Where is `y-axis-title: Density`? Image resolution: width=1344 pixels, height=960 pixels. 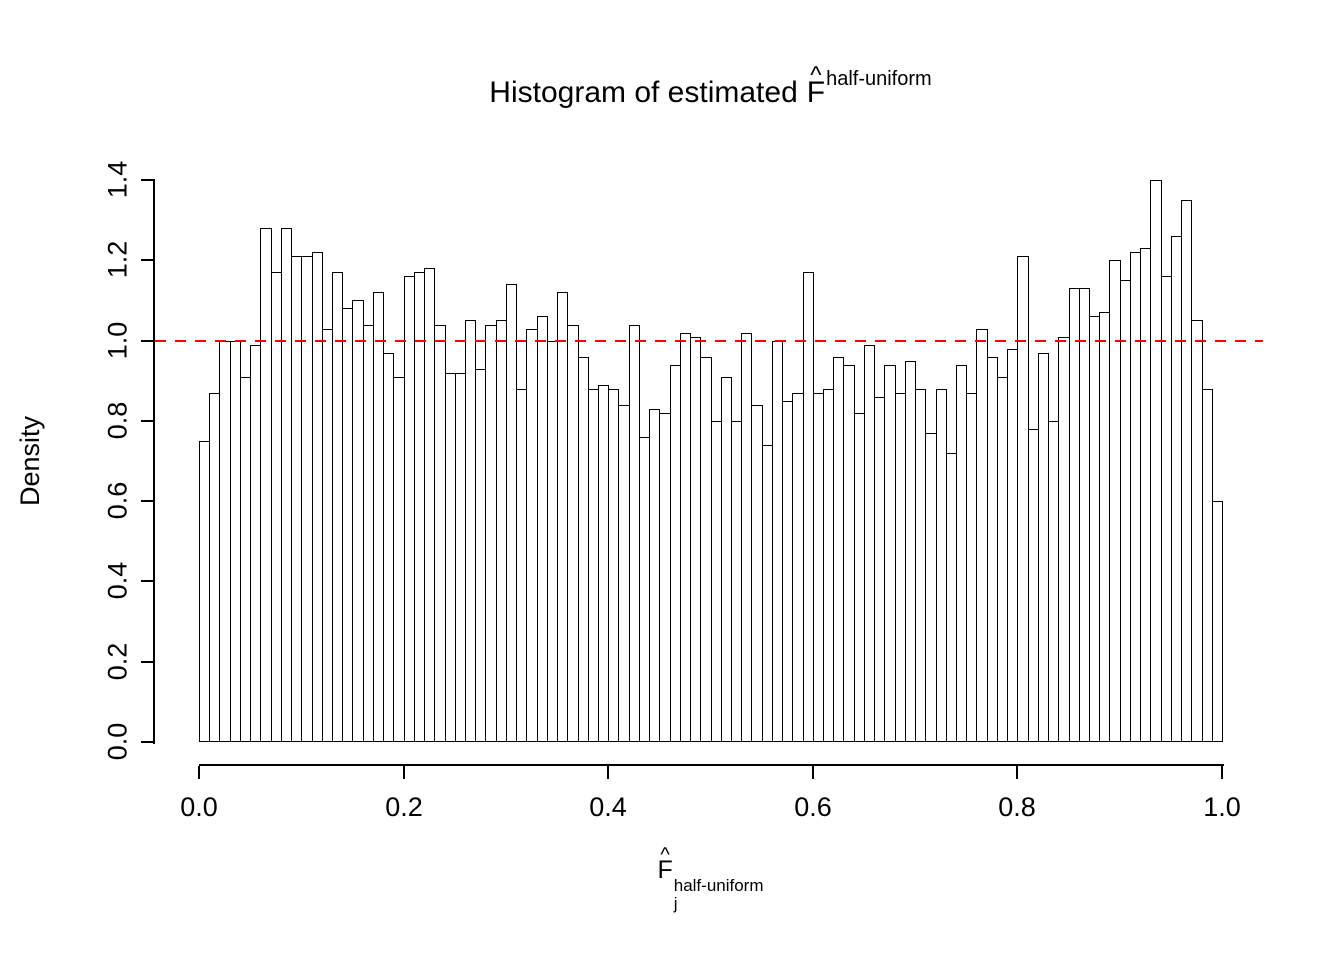 y-axis-title: Density is located at coordinates (30, 461).